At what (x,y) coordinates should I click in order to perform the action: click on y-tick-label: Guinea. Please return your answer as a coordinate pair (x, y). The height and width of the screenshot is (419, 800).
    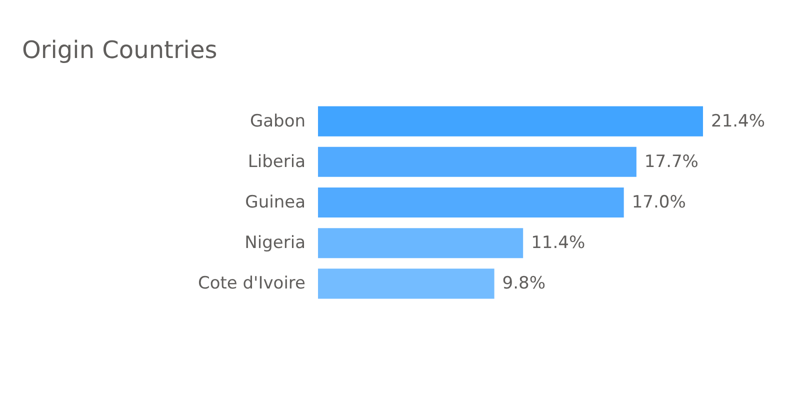
    Looking at the image, I should click on (275, 202).